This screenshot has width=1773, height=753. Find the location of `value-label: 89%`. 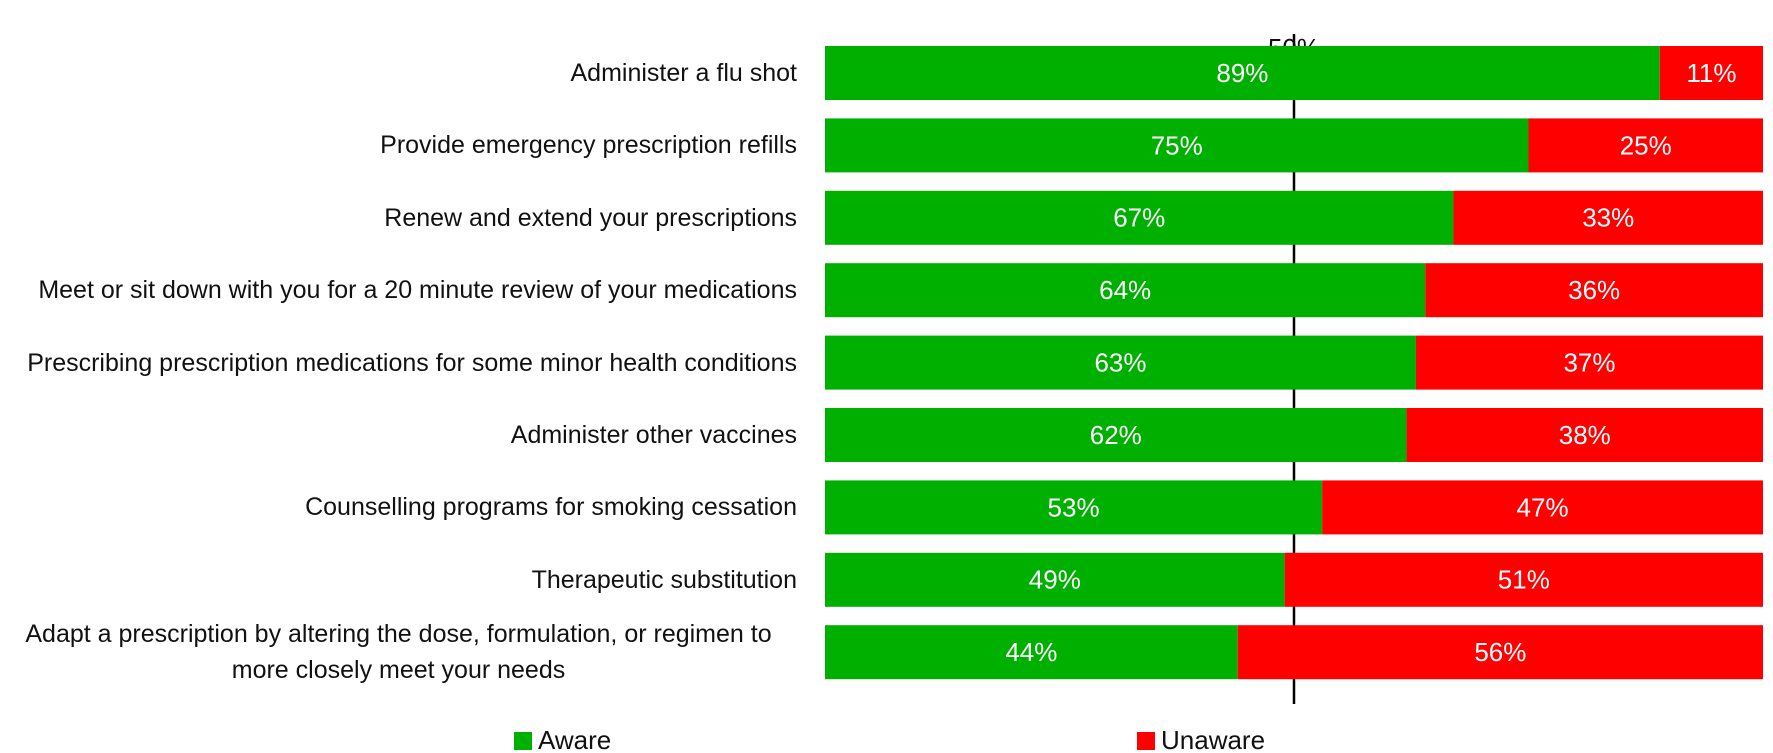

value-label: 89% is located at coordinates (1242, 73).